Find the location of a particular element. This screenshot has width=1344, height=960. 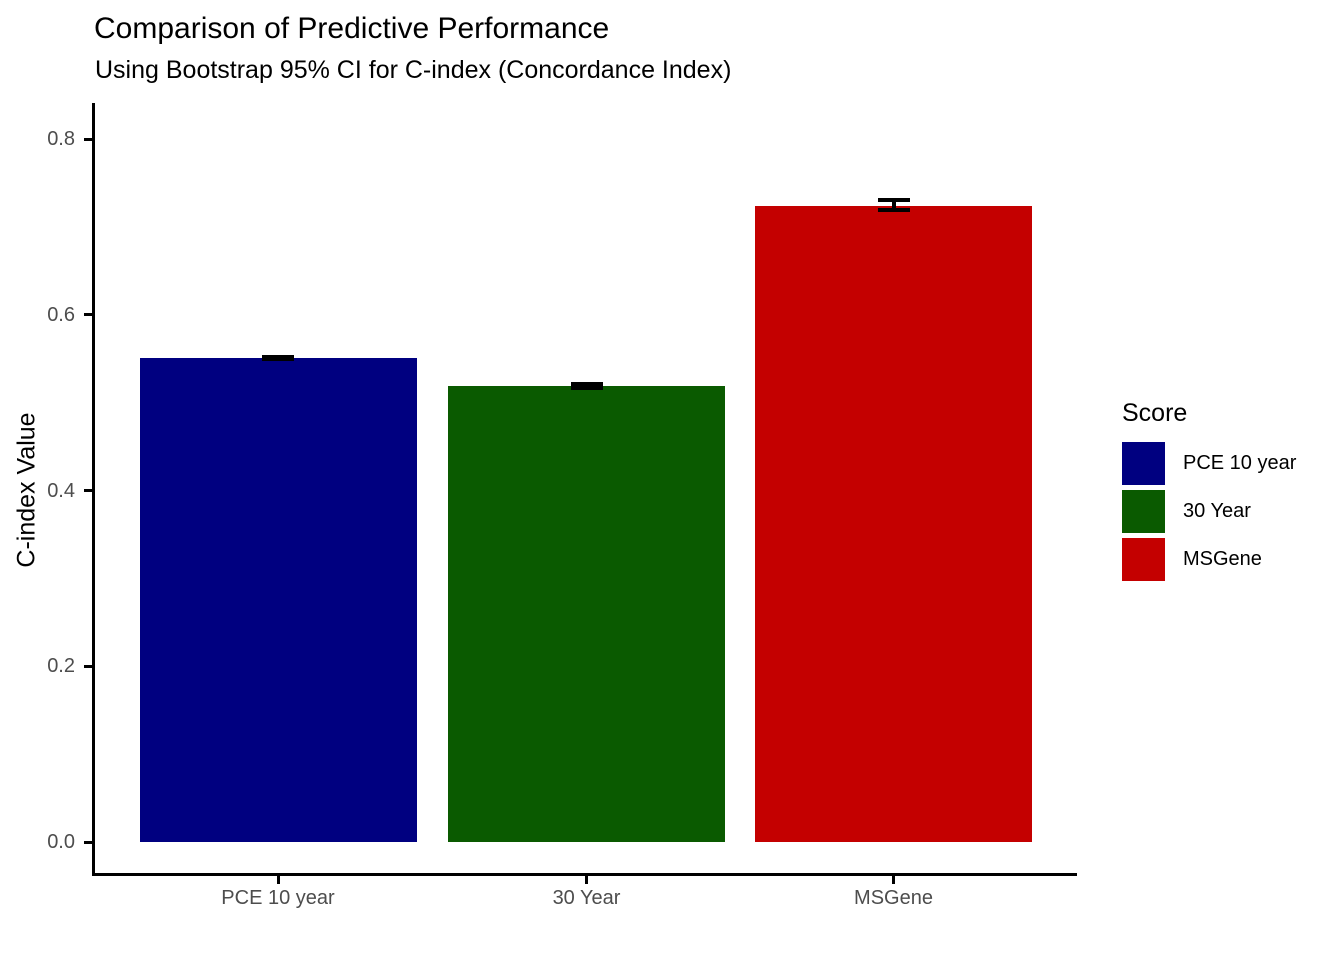

bar-30-year is located at coordinates (586, 613).